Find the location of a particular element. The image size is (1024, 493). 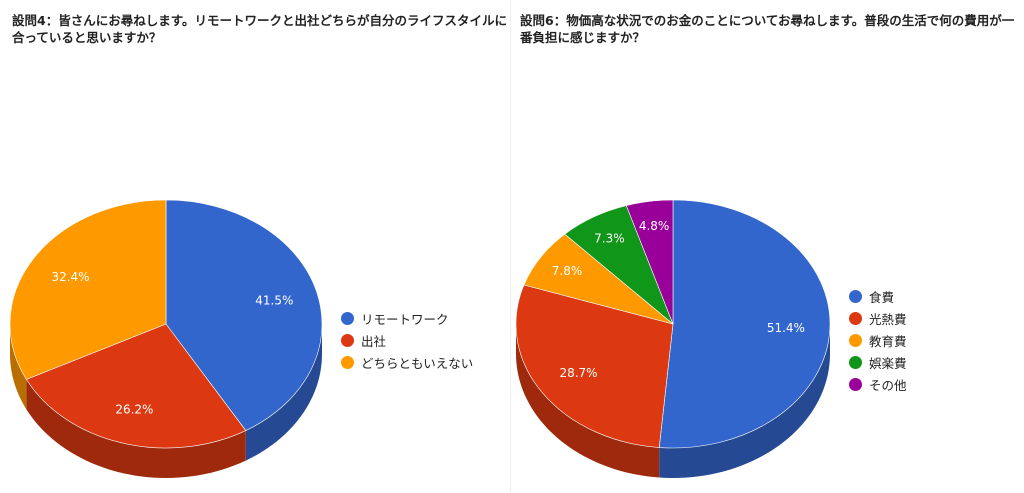

legend-item: 出社 is located at coordinates (407, 340).